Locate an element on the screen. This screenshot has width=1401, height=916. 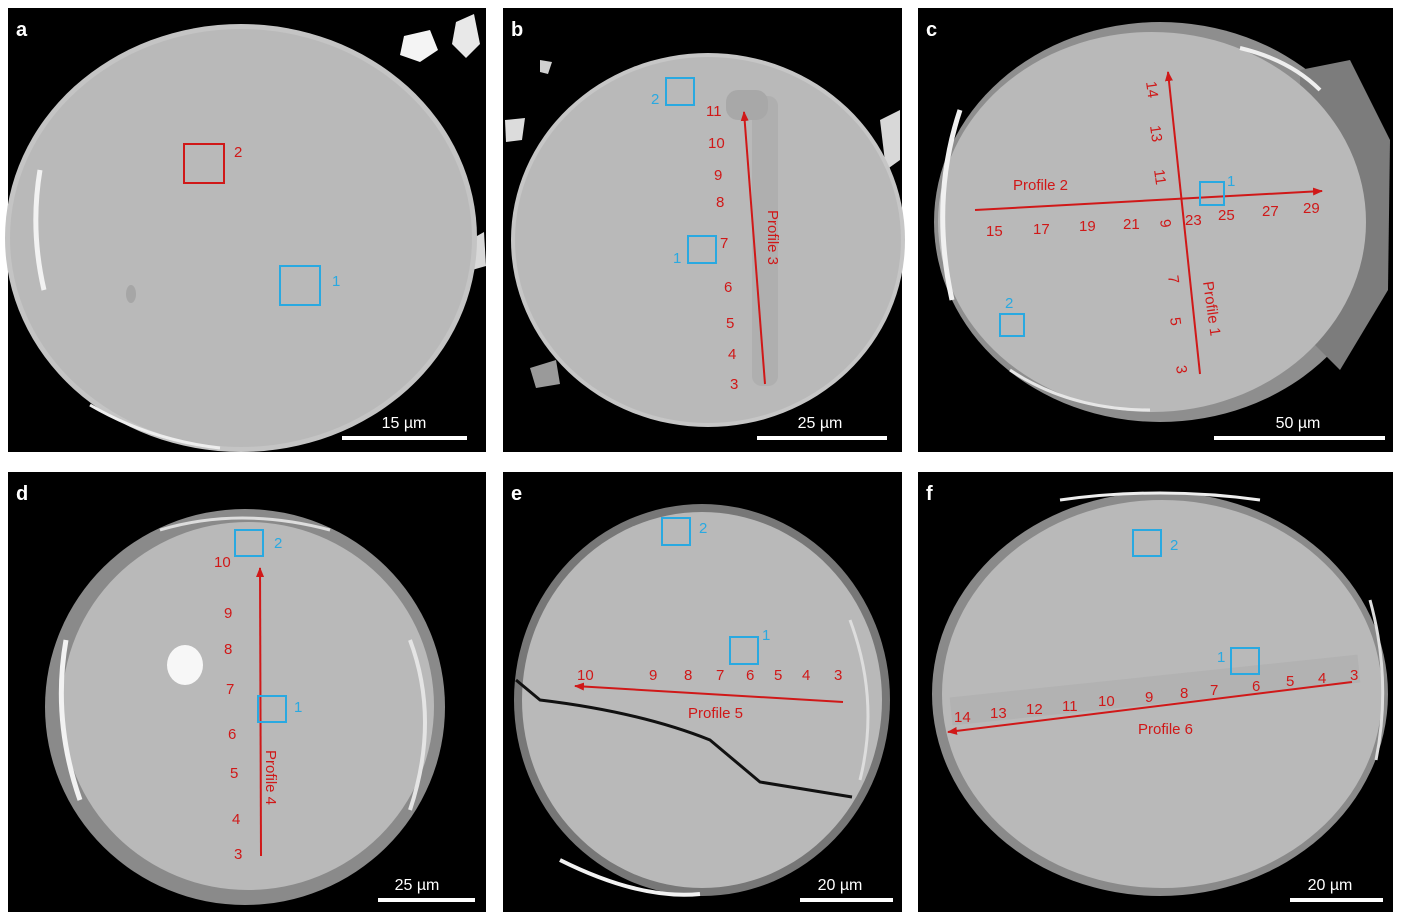
profile-5-arrow is located at coordinates (709, 692).